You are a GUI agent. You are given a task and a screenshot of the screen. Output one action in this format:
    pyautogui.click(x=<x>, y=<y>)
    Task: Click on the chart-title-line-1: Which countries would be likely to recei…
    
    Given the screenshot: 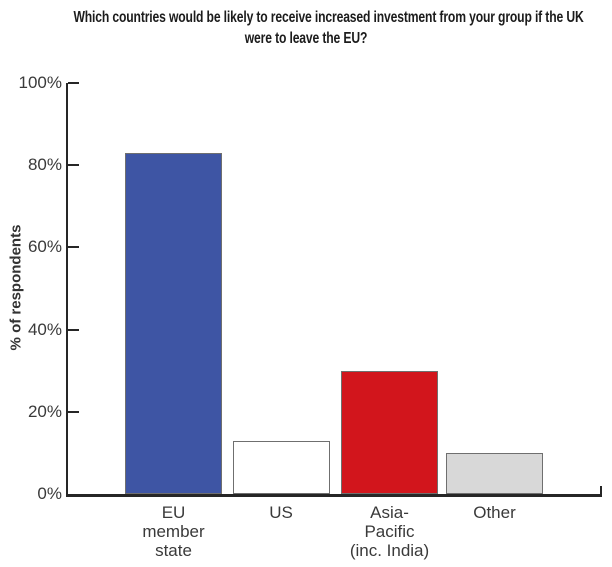 What is the action you would take?
    pyautogui.click(x=328, y=17)
    